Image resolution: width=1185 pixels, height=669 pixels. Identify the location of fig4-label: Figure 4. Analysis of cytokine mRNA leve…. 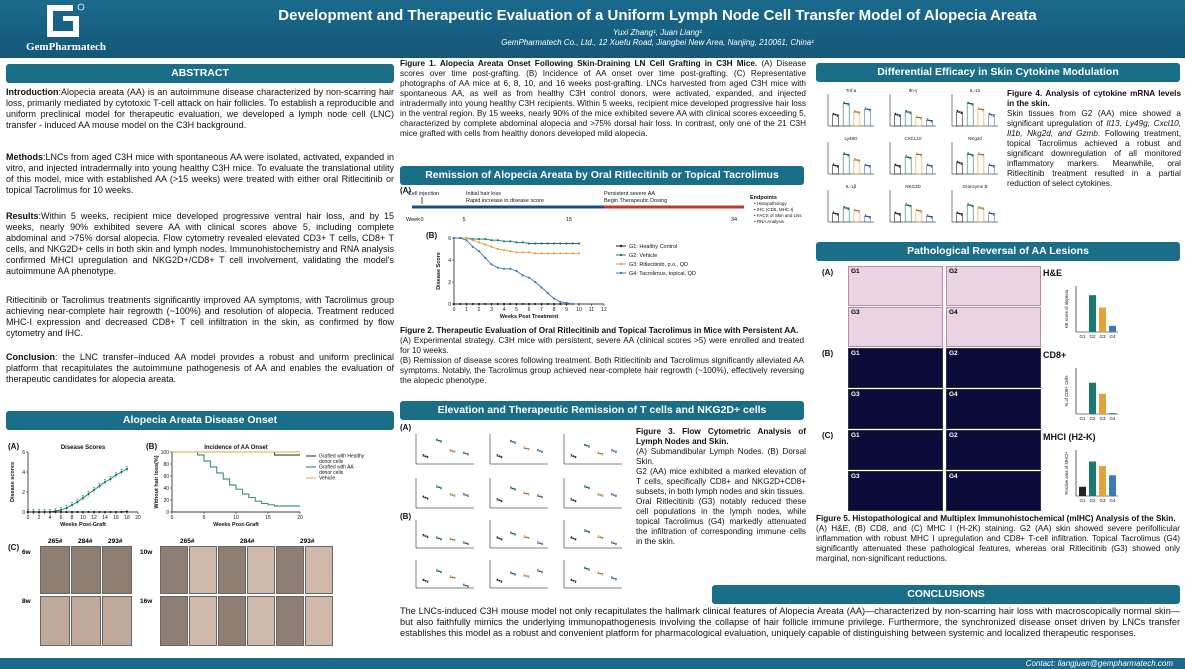
(1094, 98).